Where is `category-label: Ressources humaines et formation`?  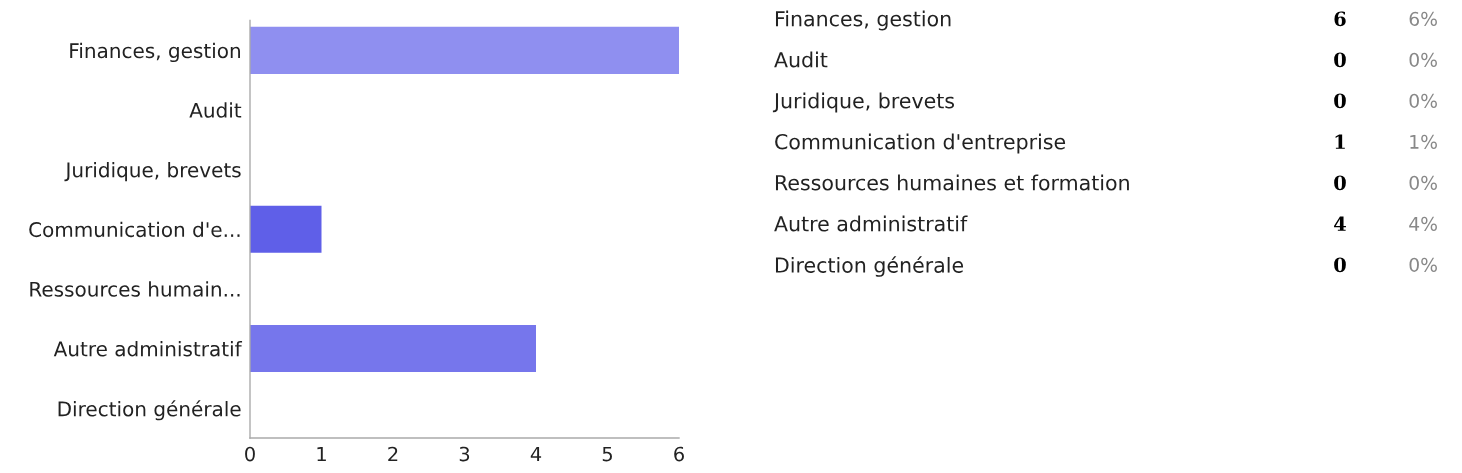
category-label: Ressources humaines et formation is located at coordinates (952, 182).